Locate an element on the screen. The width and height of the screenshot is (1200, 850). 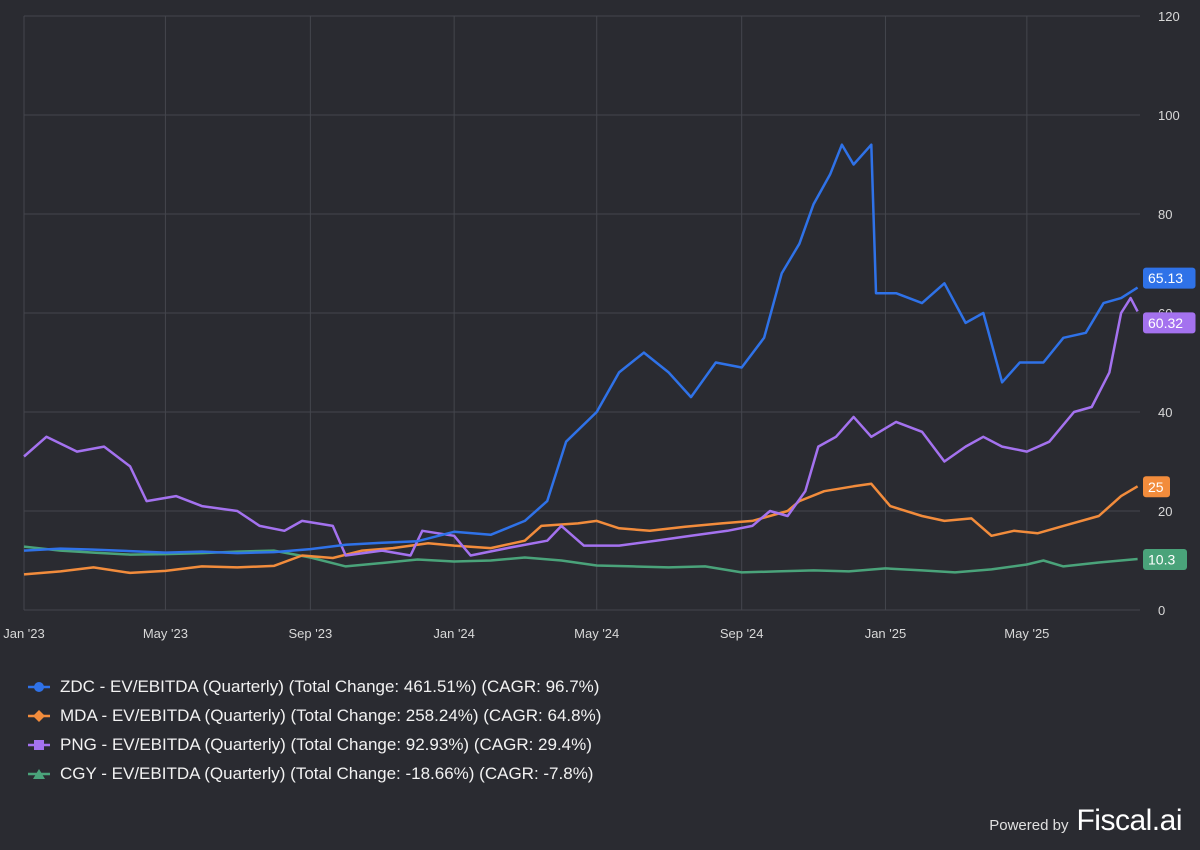
circle-marker-icon is located at coordinates (39, 686).